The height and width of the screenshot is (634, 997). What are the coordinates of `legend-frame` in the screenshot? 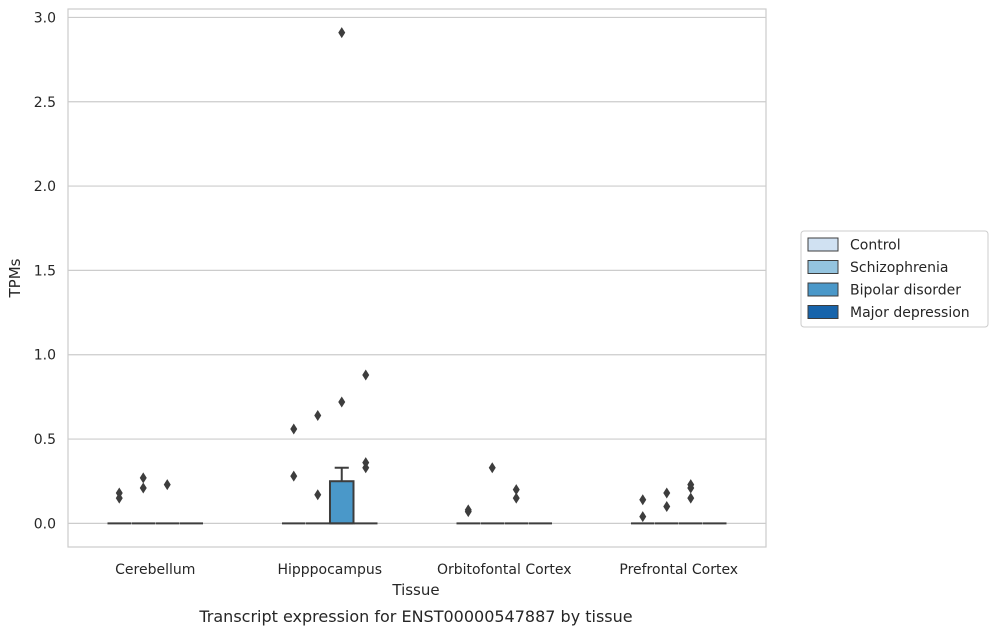 It's located at (894, 279).